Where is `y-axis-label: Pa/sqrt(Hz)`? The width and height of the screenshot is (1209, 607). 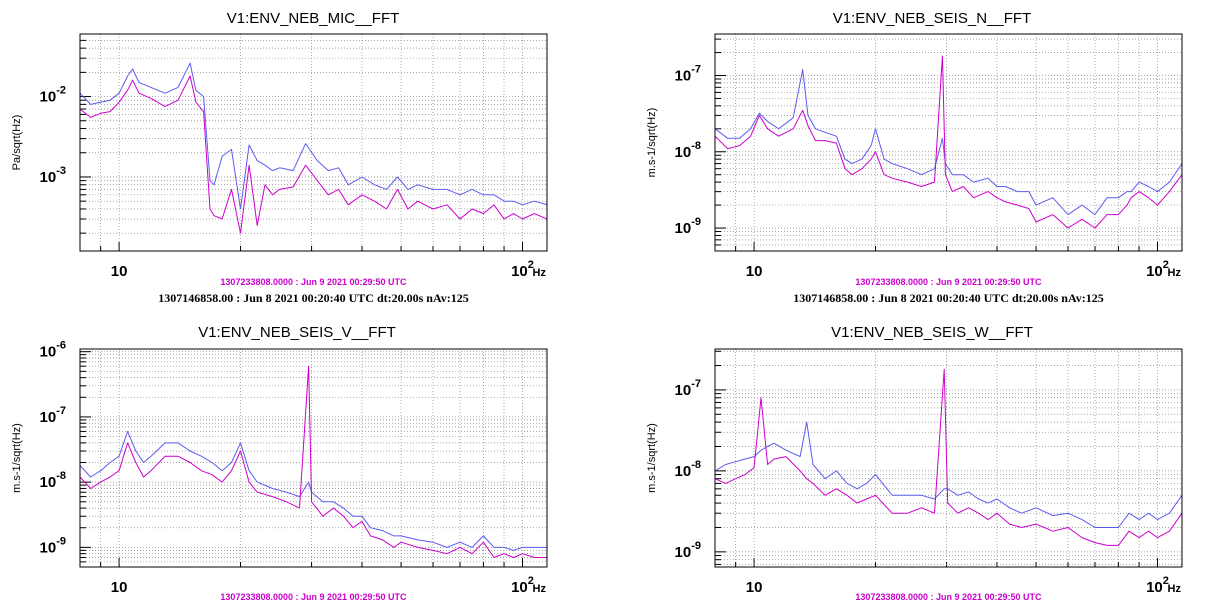 y-axis-label: Pa/sqrt(Hz) is located at coordinates (17, 143).